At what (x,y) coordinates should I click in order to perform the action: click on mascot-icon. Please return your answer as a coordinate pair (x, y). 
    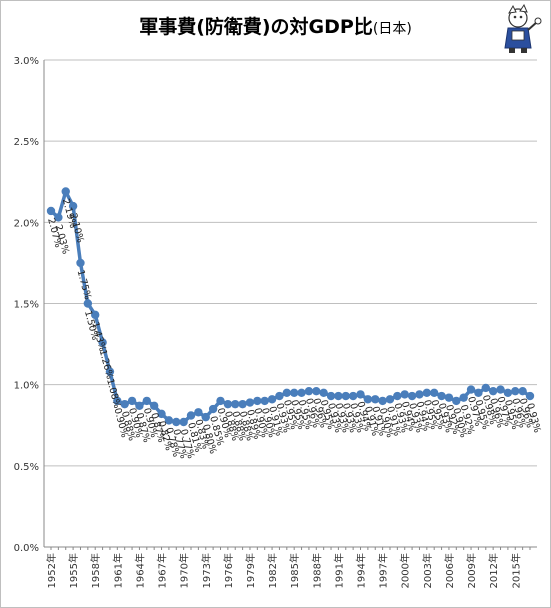
    Looking at the image, I should click on (523, 28).